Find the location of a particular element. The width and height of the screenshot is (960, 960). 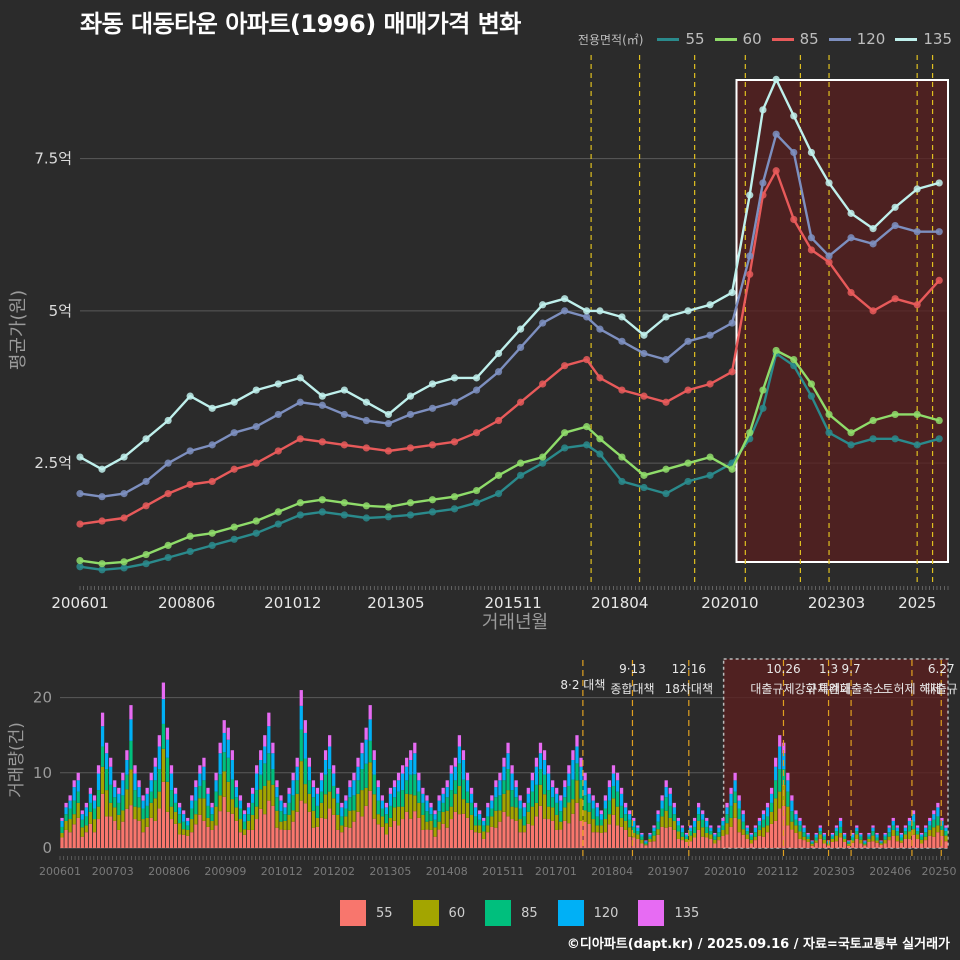

price-x-tick-label: 201305 is located at coordinates (395, 603).